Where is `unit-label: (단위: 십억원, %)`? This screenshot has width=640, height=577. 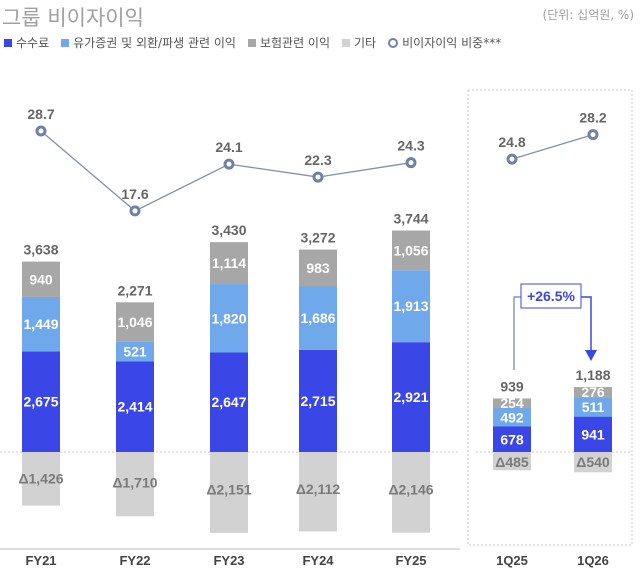 unit-label: (단위: 십억원, %) is located at coordinates (588, 15).